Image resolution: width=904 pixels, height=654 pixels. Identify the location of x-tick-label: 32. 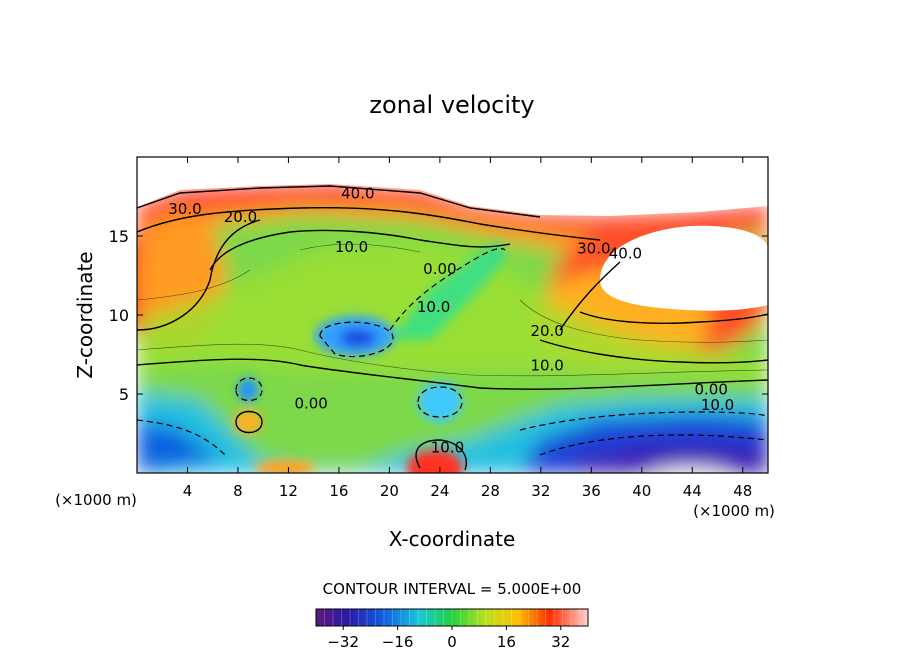
(540, 491).